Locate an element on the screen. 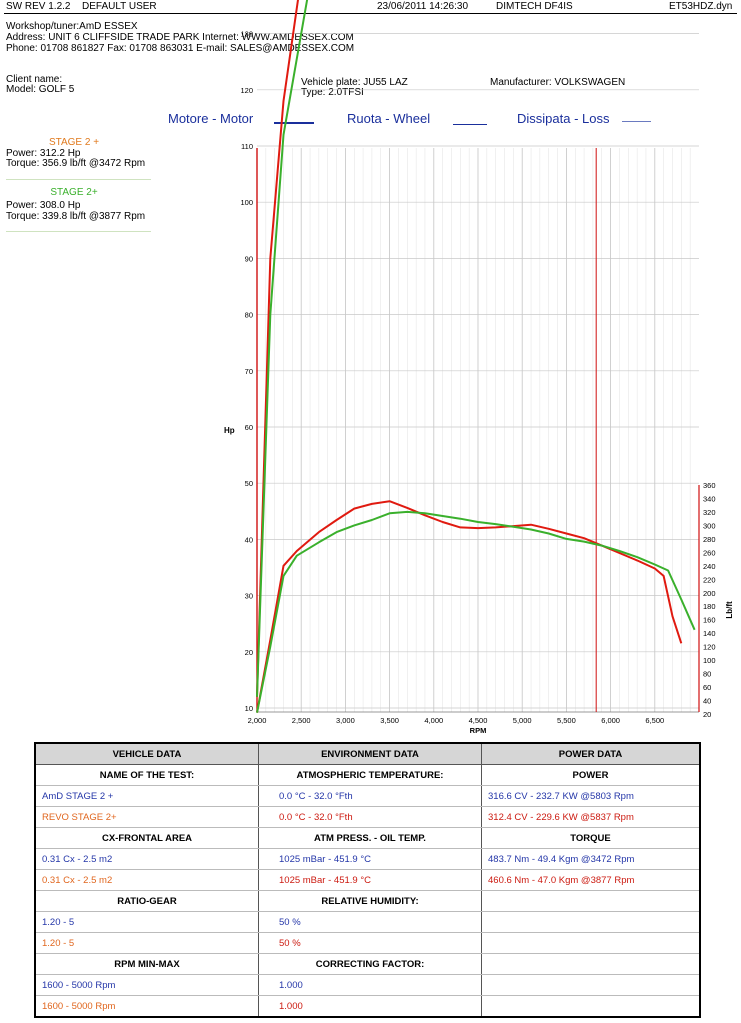 The width and height of the screenshot is (741, 1023). header-vehicle-data: VEHICLE DATA is located at coordinates (147, 754).